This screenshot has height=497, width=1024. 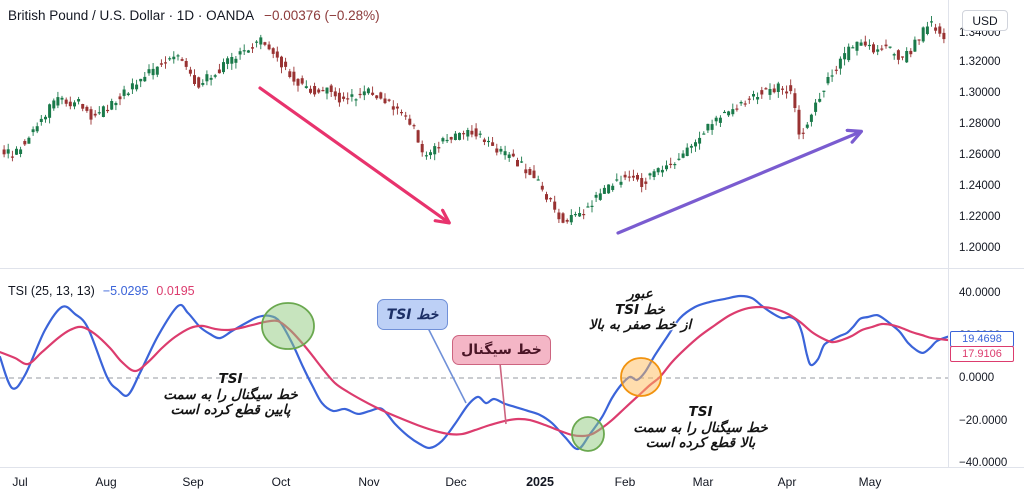 I want to click on tsi-value-pink: 0.0195, so click(x=175, y=291).